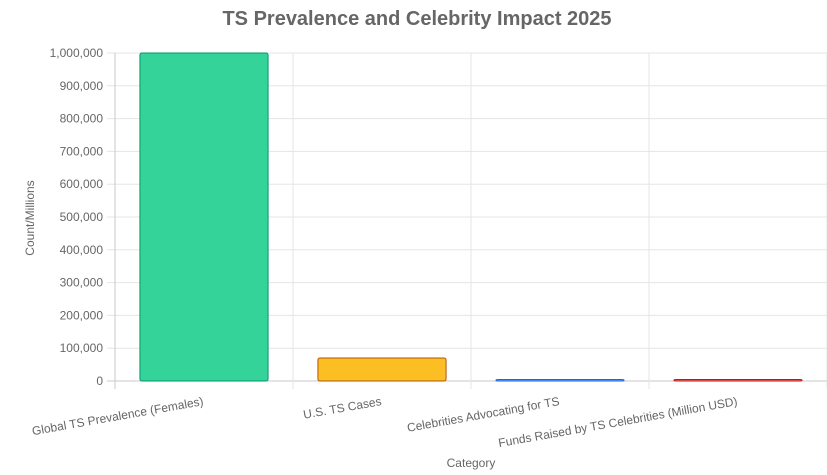 The height and width of the screenshot is (475, 827). What do you see at coordinates (82, 151) in the screenshot?
I see `y-tick-label: 700,000` at bounding box center [82, 151].